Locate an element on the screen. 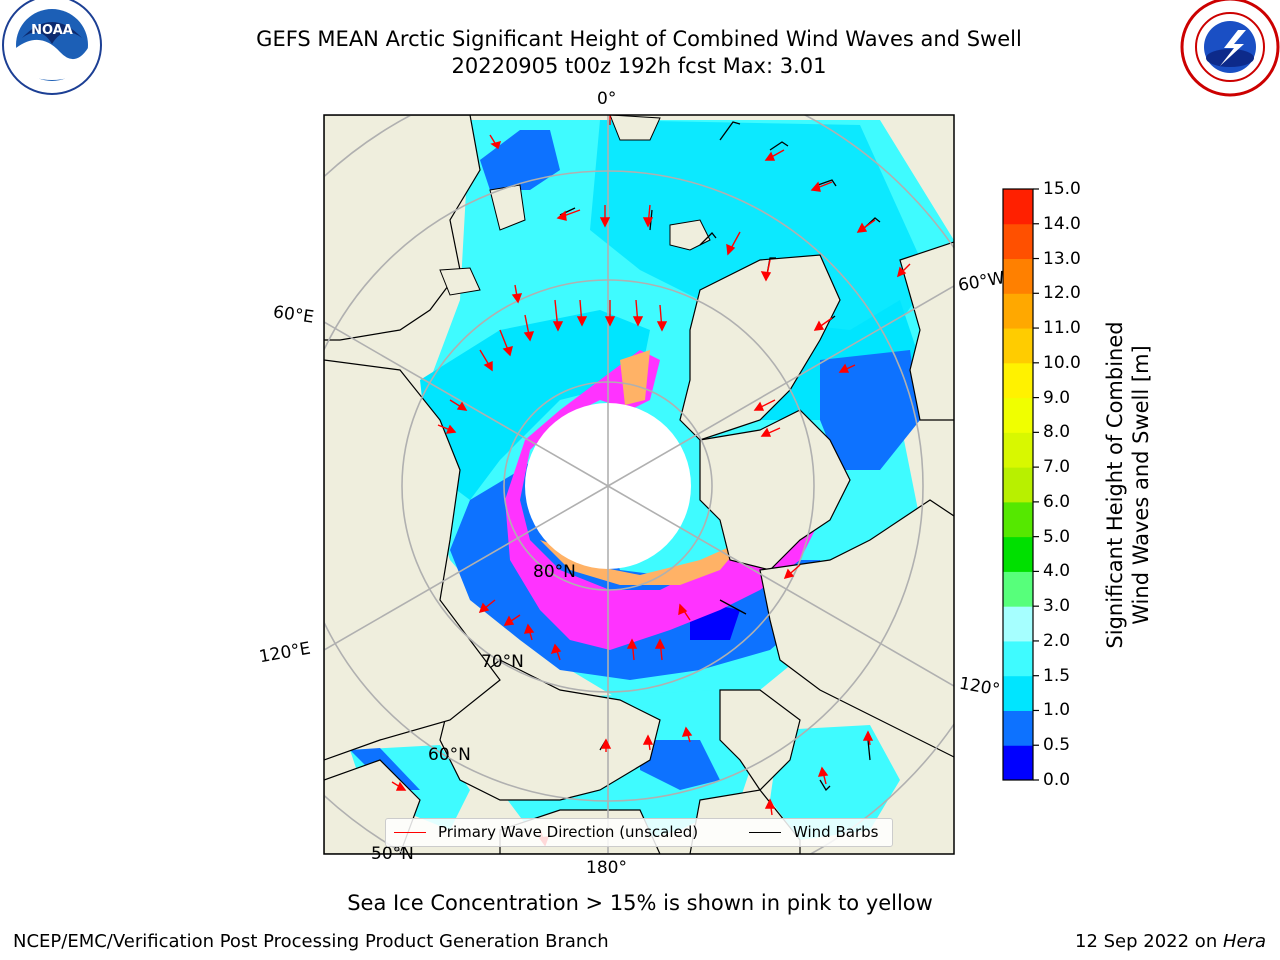 This screenshot has height=960, width=1280. colorbar-tick-label: 4.0 is located at coordinates (1057, 571).